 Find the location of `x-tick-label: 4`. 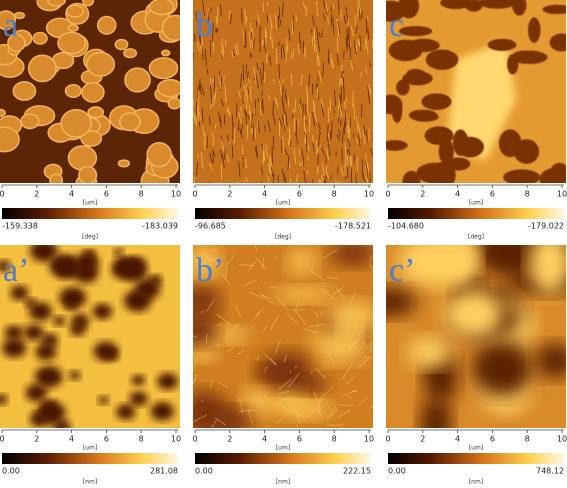

x-tick-label: 4 is located at coordinates (71, 439).